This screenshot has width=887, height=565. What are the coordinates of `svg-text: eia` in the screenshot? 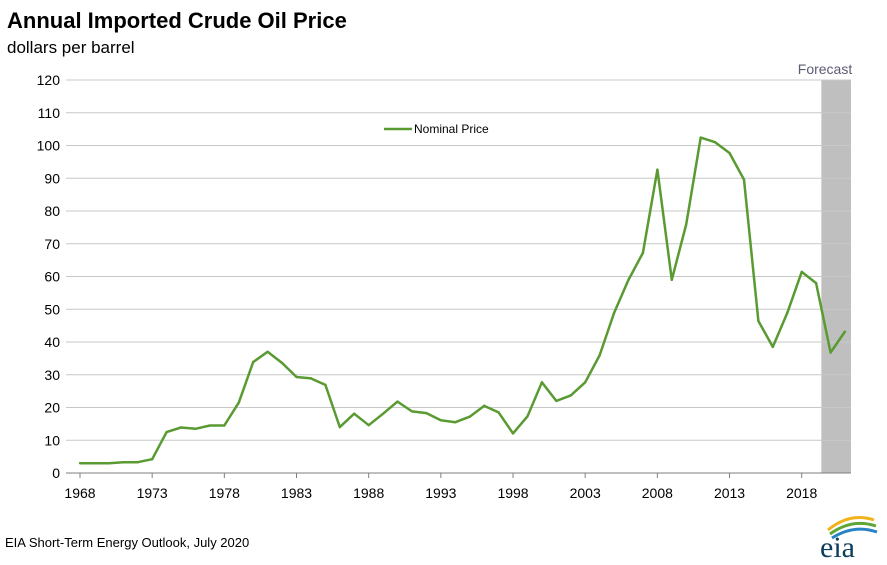 It's located at (837, 545).